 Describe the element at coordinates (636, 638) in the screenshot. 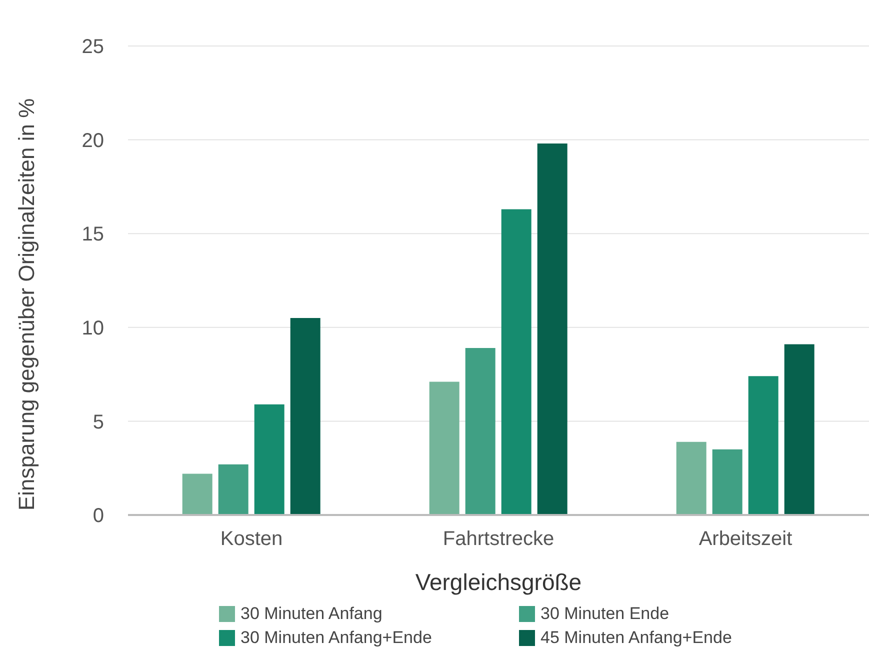

I see `legend-label: 45 Minuten Anfang+Ende` at that location.